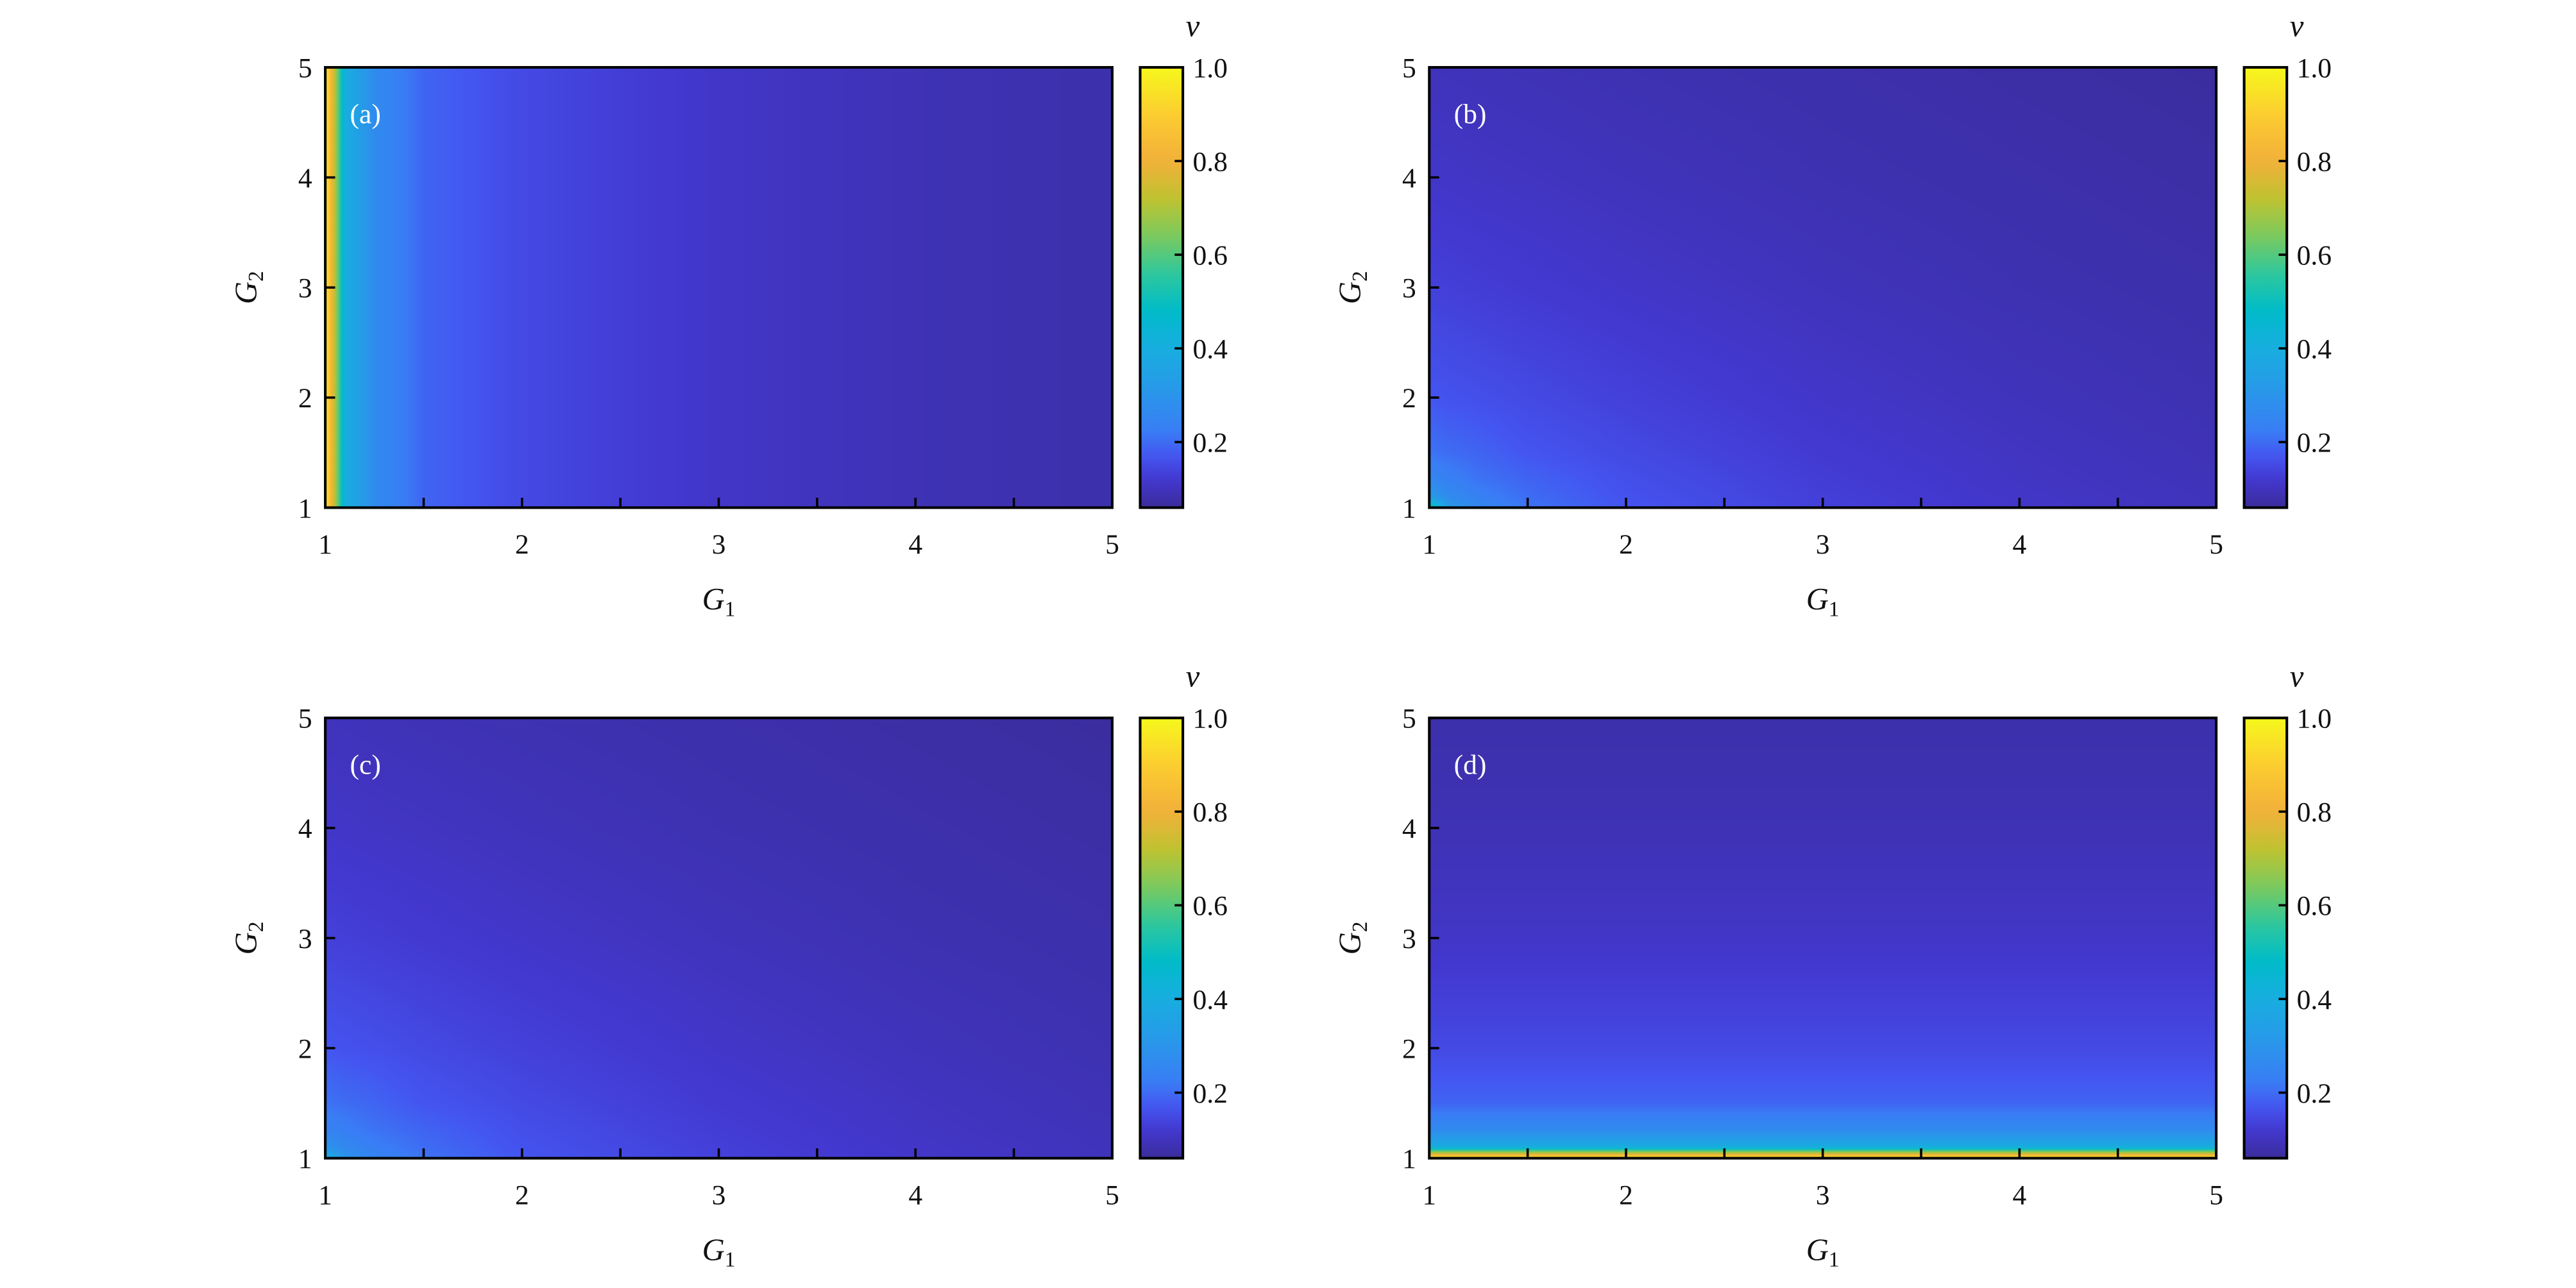 This screenshot has width=2576, height=1288. I want to click on panel-label: (d), so click(1470, 764).